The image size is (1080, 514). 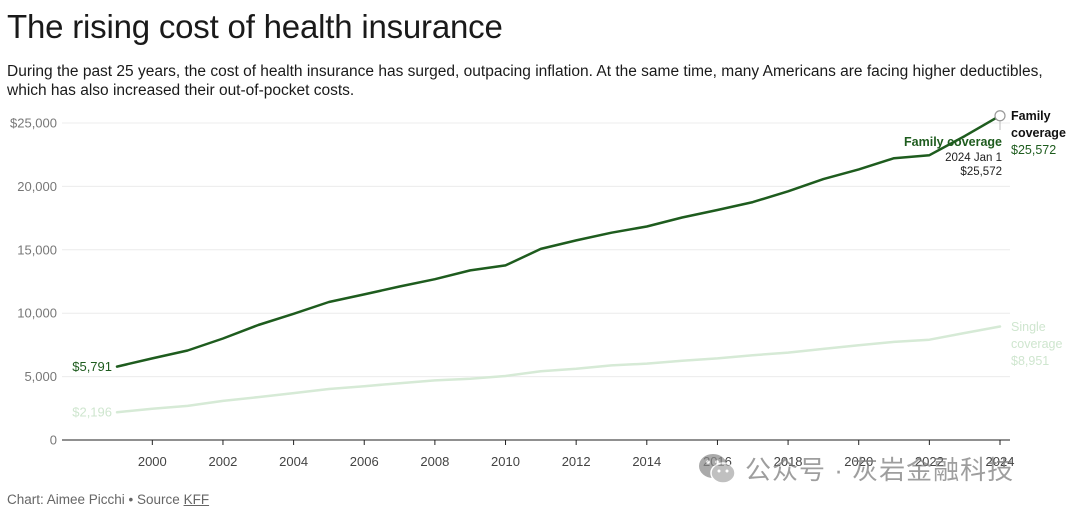 What do you see at coordinates (434, 461) in the screenshot?
I see `x-tick-label: 2008` at bounding box center [434, 461].